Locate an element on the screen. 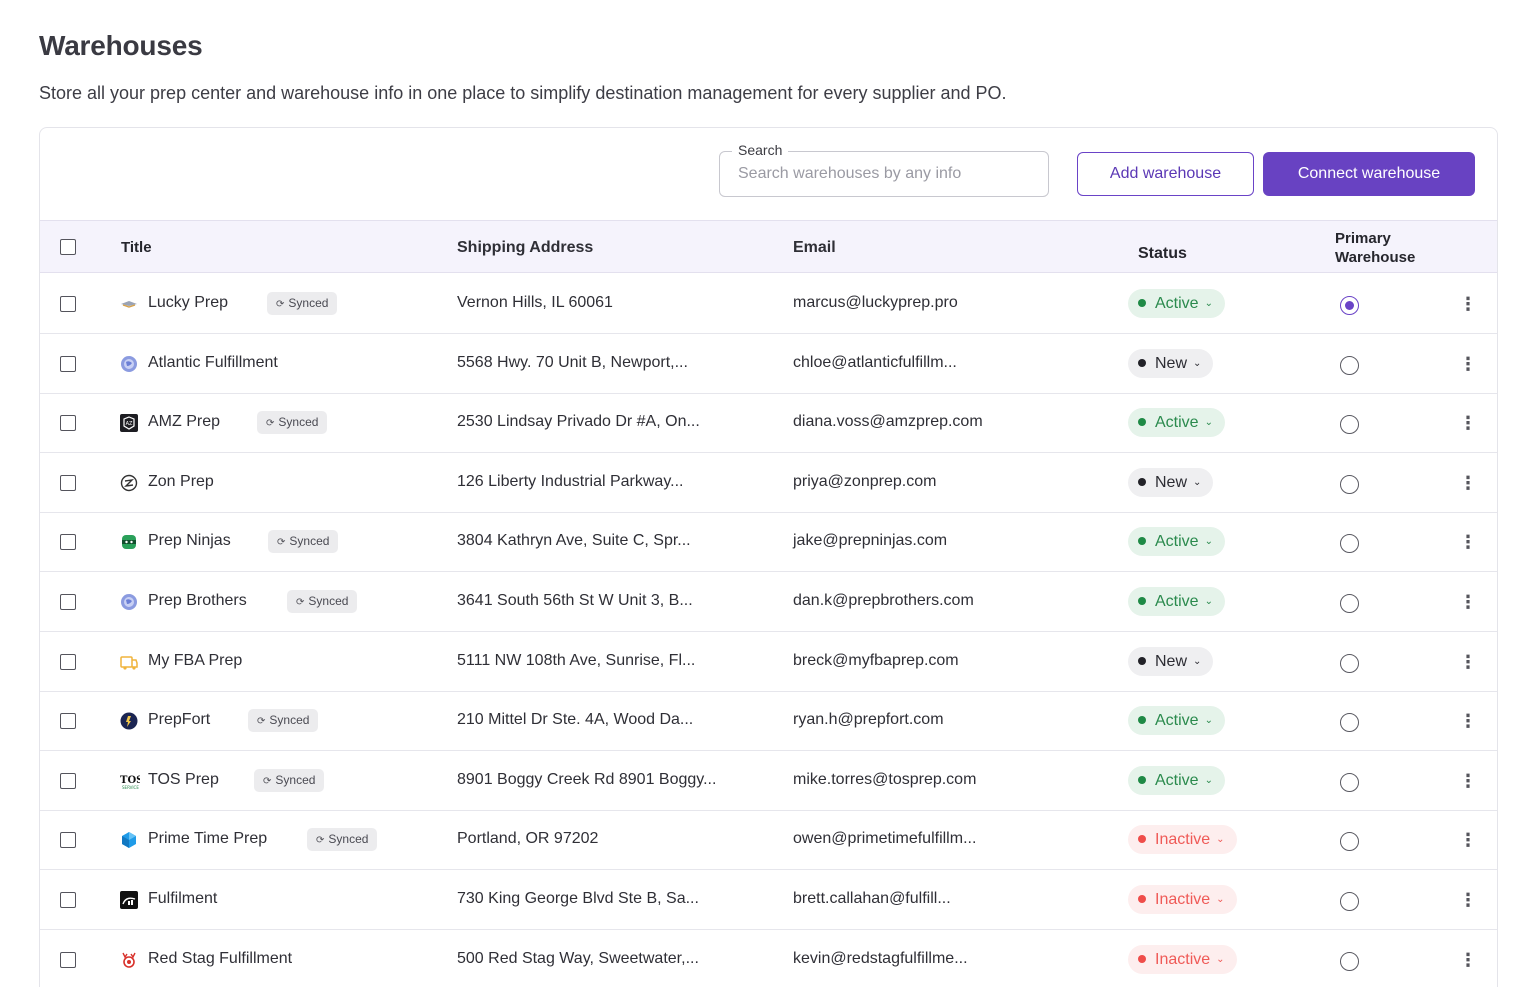 This screenshot has height=987, width=1536. search-input is located at coordinates (883, 174).